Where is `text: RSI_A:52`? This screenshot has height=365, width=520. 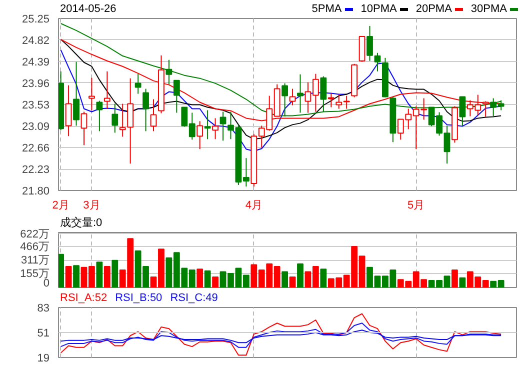
text: RSI_A:52 is located at coordinates (84, 298).